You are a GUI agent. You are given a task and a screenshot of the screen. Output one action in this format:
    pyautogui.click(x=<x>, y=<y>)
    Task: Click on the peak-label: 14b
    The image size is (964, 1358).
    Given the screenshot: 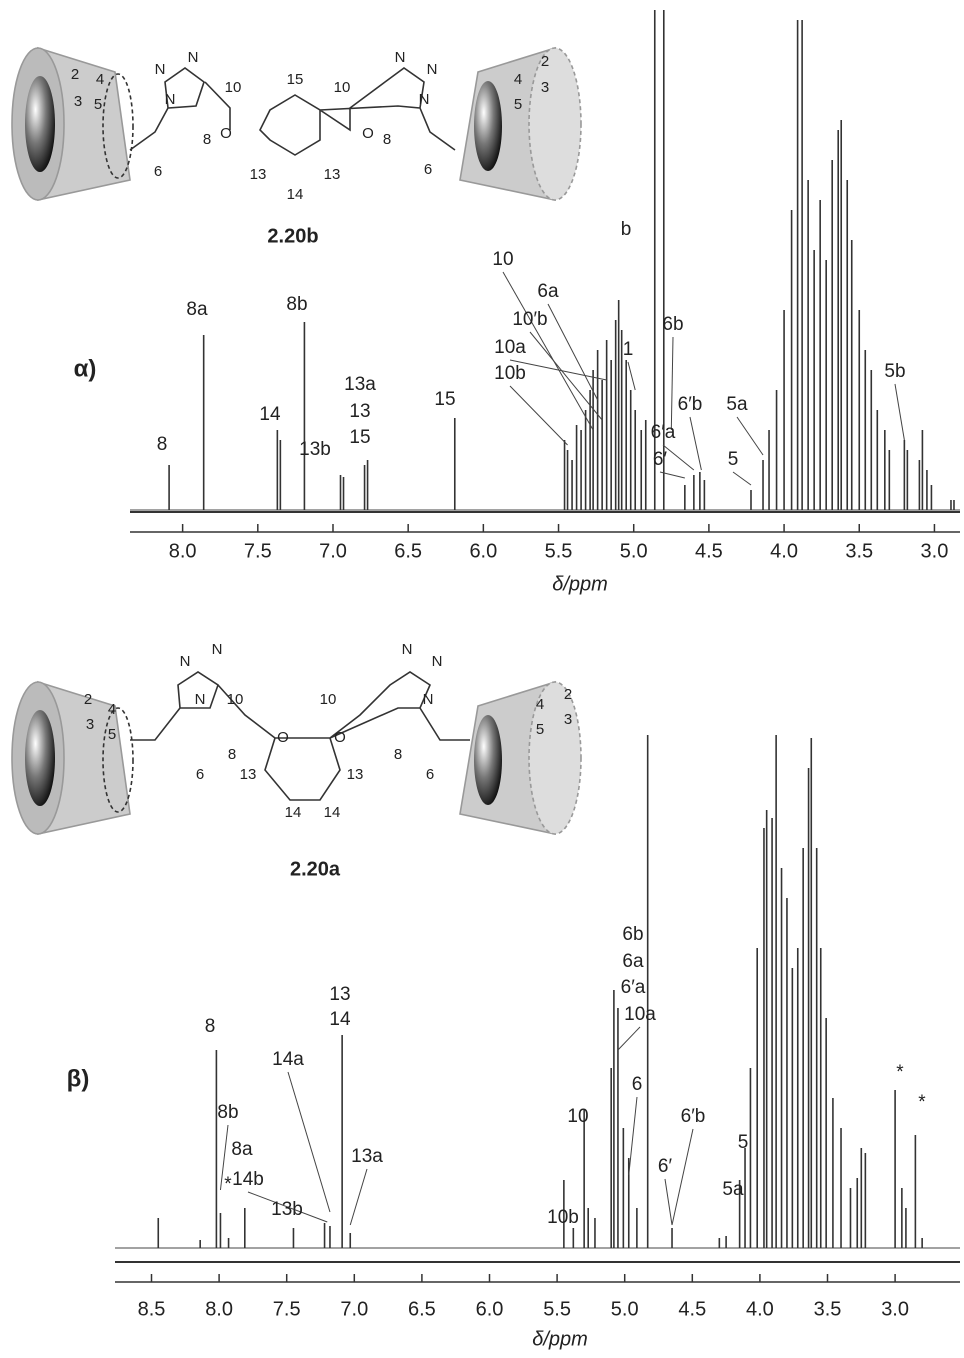 What is the action you would take?
    pyautogui.click(x=248, y=1179)
    